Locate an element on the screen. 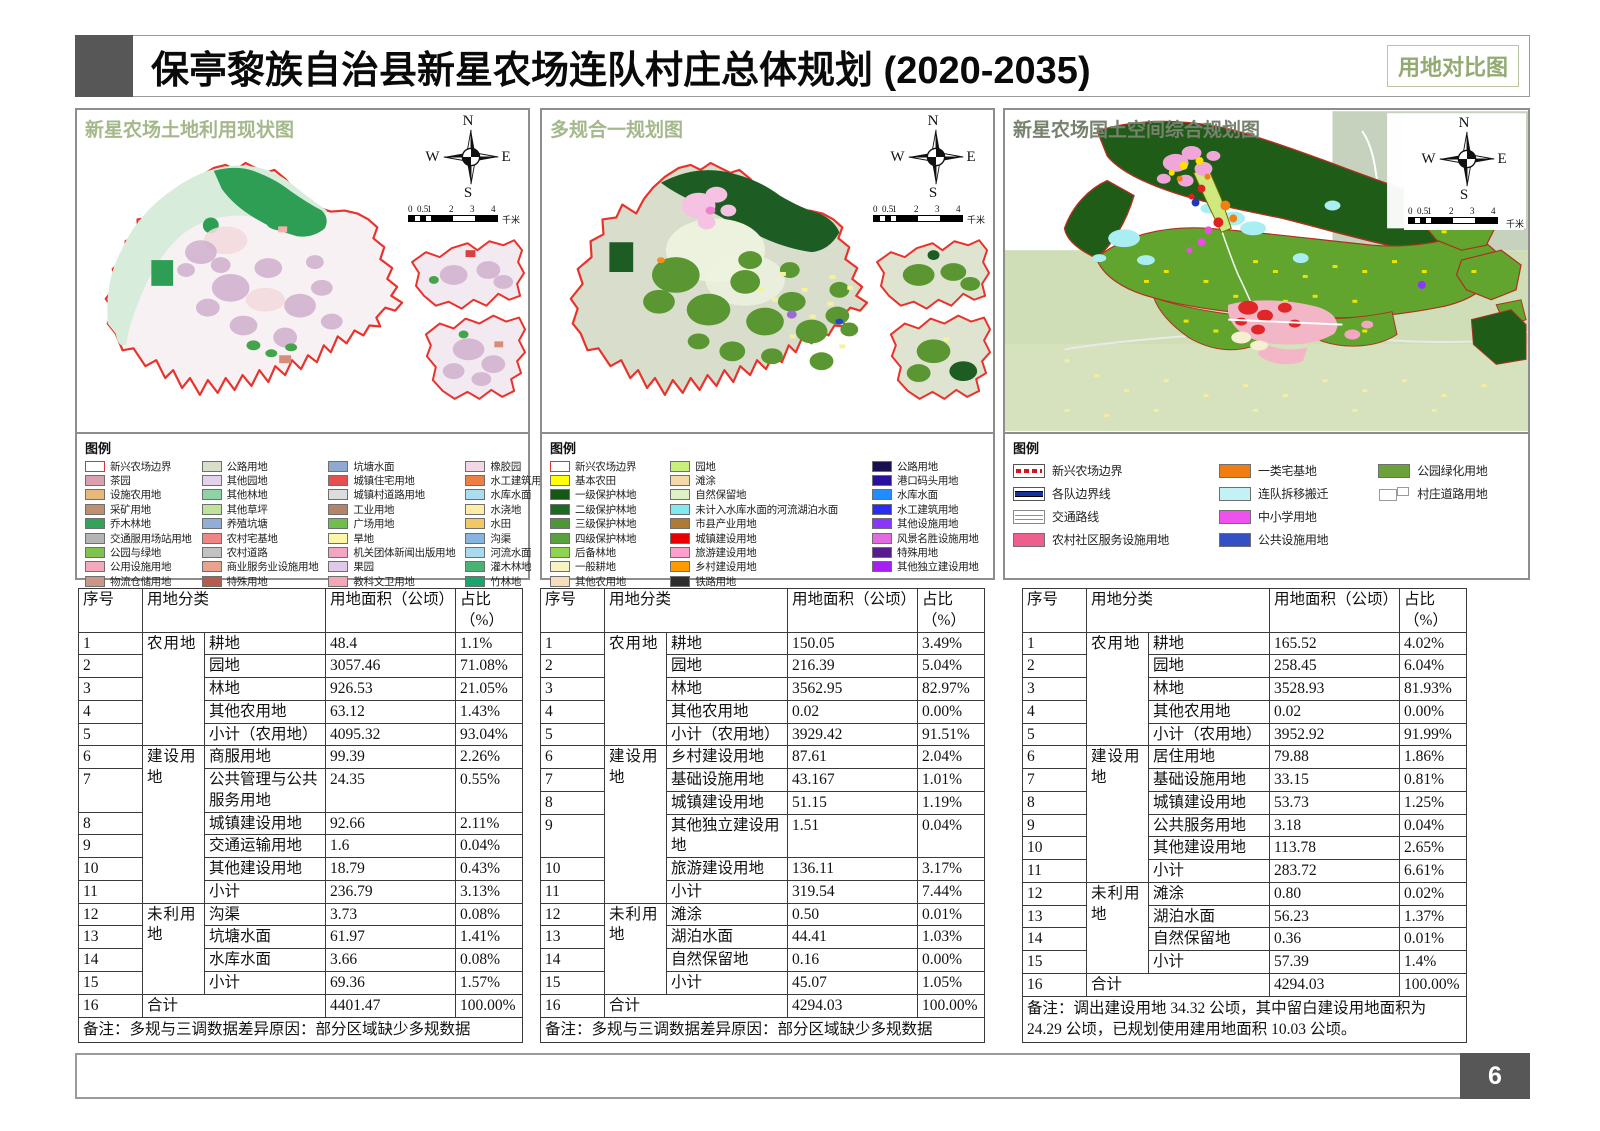 The image size is (1600, 1131). legend-item: 后备林地 is located at coordinates (593, 552).